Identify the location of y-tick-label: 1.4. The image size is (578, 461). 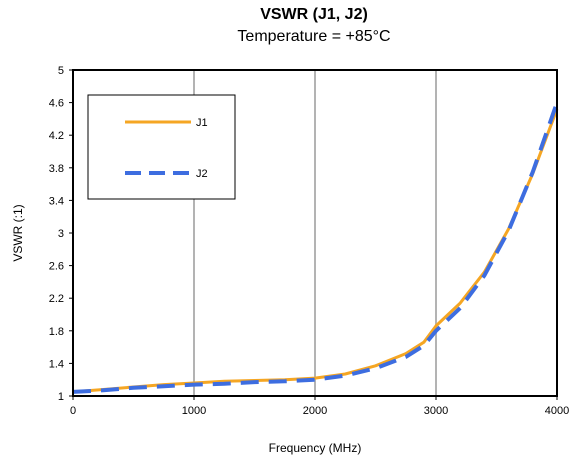
(56, 364).